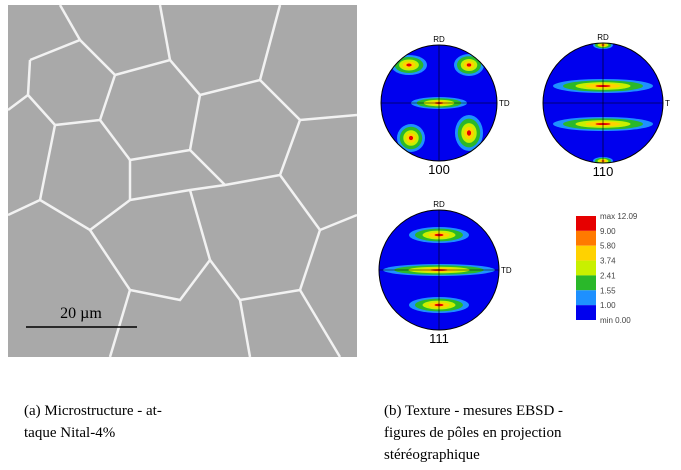 This screenshot has width=681, height=470. I want to click on caption-b-line: stéréographique, so click(432, 455).